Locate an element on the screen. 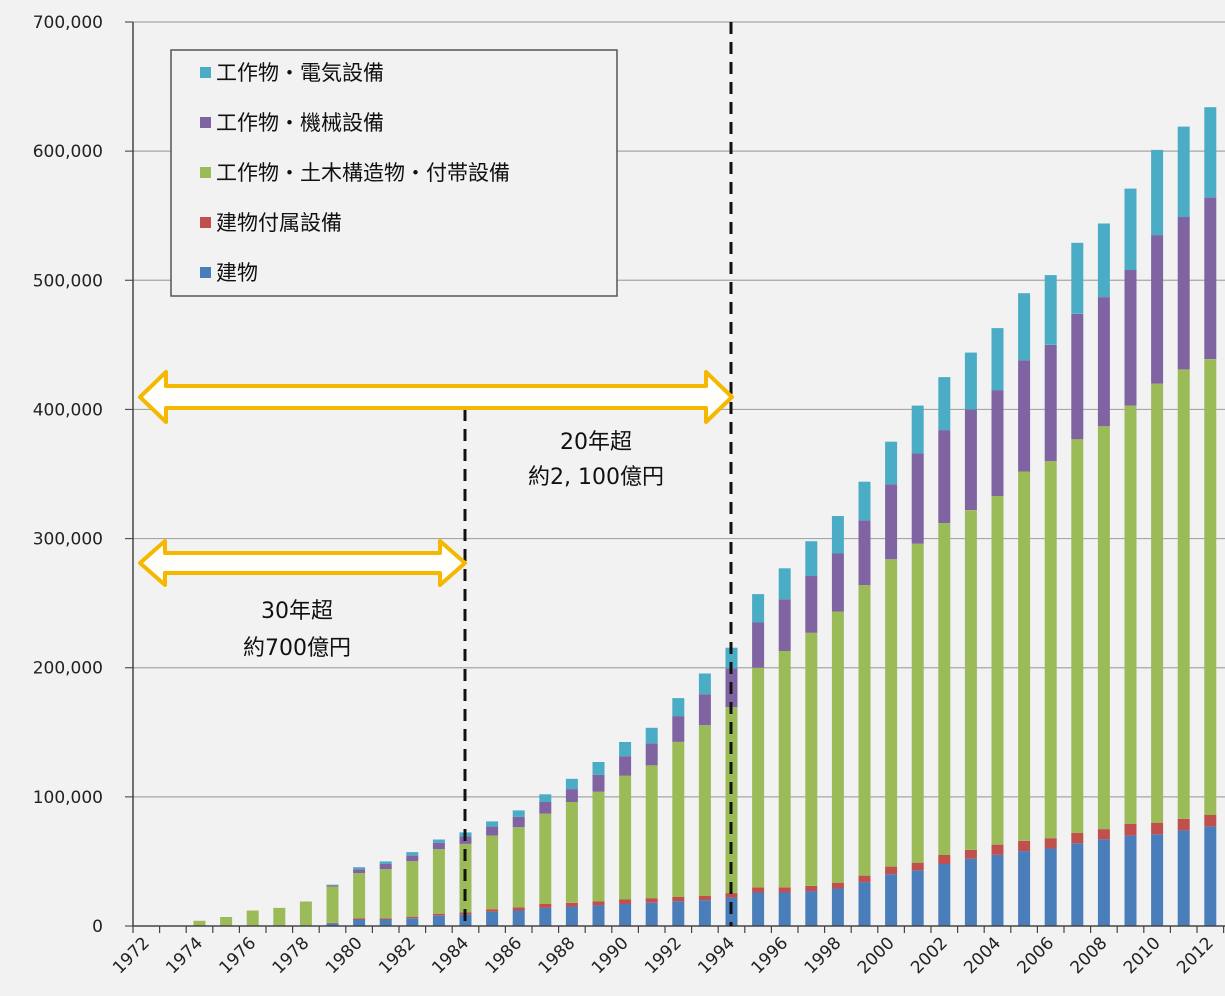 The width and height of the screenshot is (1225, 996). x-tick-label: 1994 is located at coordinates (716, 955).